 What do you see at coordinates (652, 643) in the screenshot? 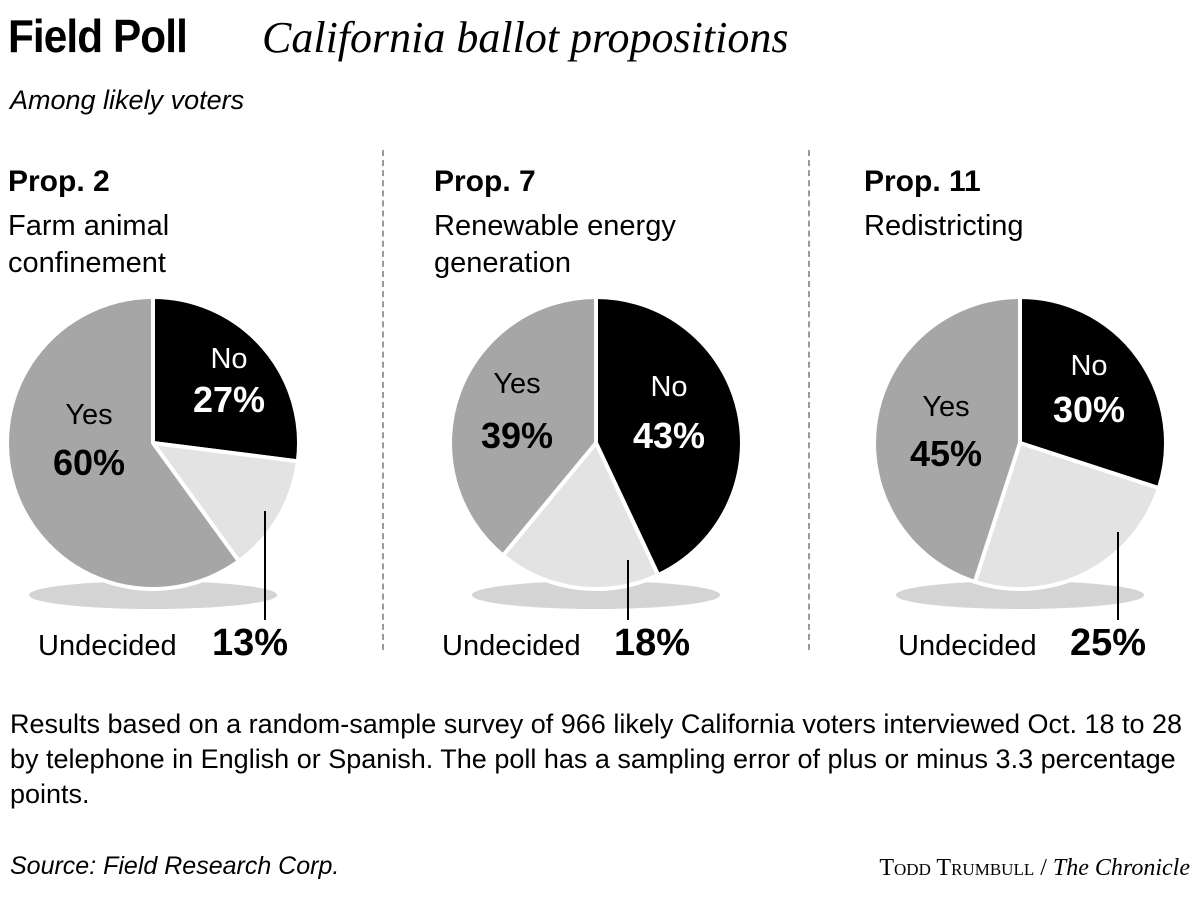
I see `slice-value-undecided: 18%` at bounding box center [652, 643].